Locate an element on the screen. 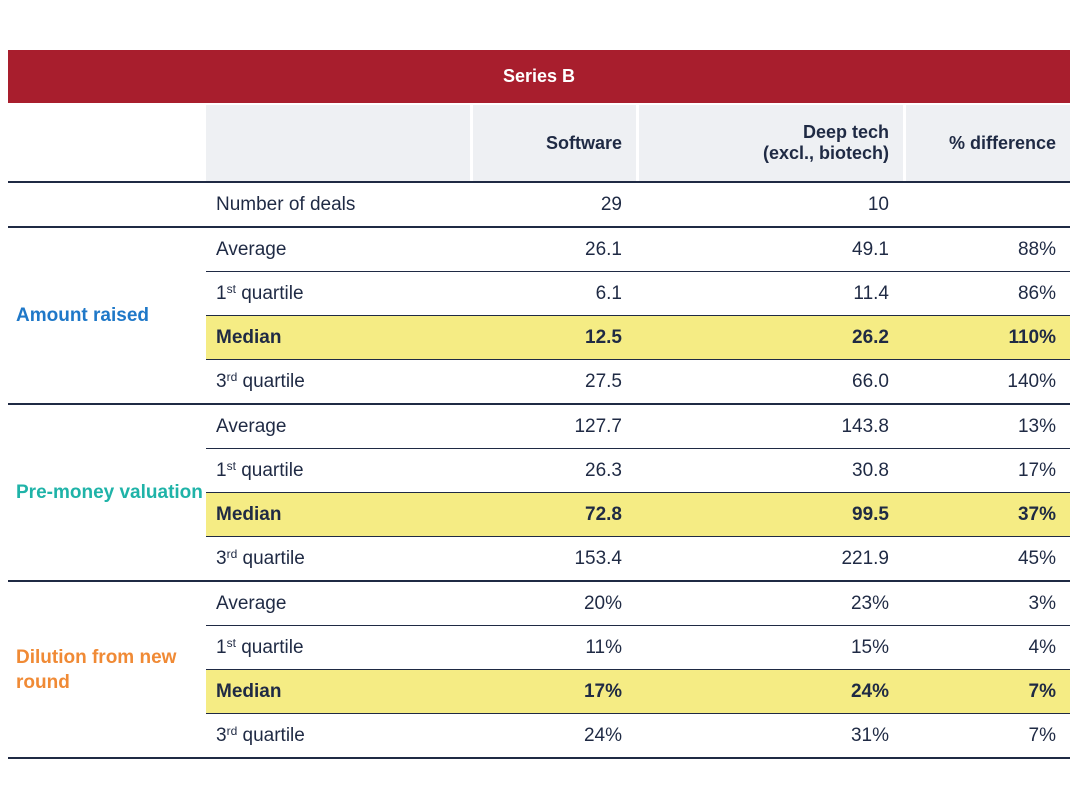 This screenshot has width=1080, height=810. deep-tech-value: 66.0 is located at coordinates (870, 381).